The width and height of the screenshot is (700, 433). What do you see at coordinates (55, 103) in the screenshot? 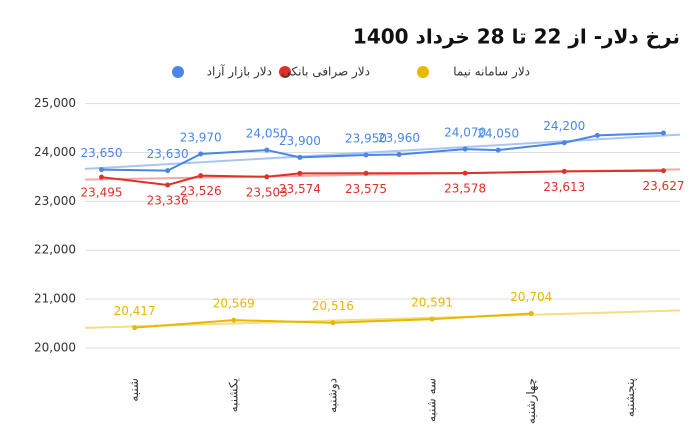
I see `y-tick-label: 25,000` at bounding box center [55, 103].